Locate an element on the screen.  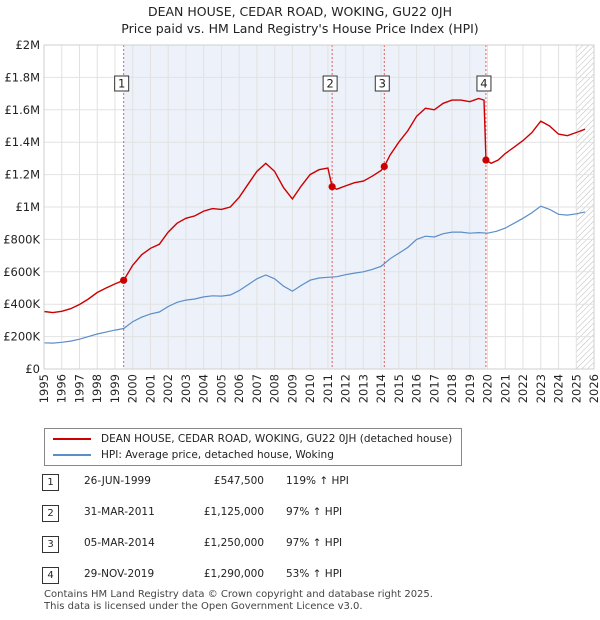
y-tick-label: £1.6M is located at coordinates (22, 110).